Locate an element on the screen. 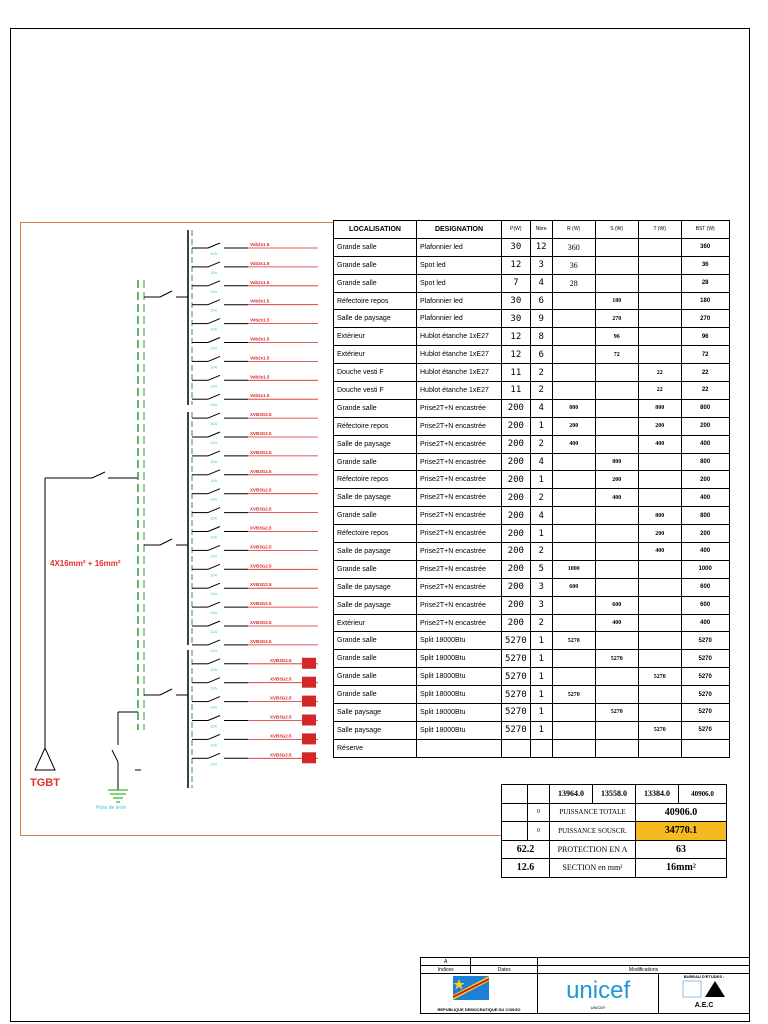  cell-phase-t: 22 is located at coordinates (659, 373).